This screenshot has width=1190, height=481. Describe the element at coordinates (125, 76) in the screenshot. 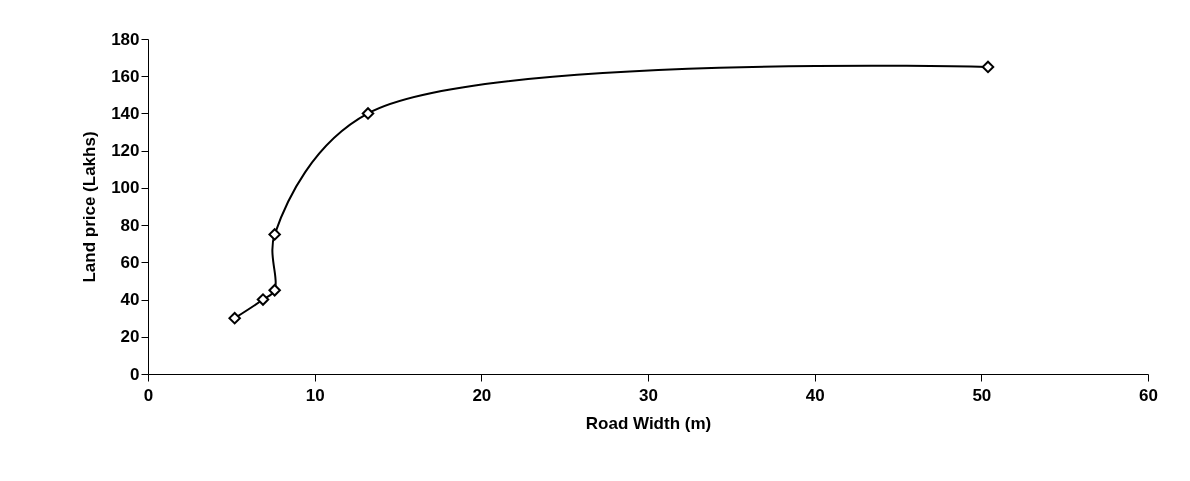

I see `y-tick-label: 160` at that location.